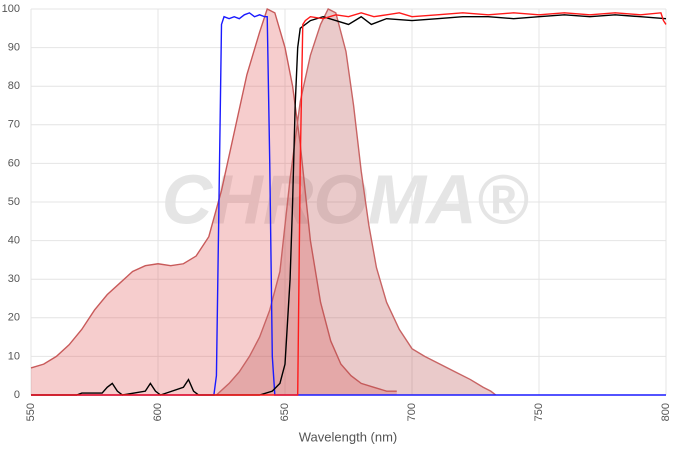 The width and height of the screenshot is (682, 450). What do you see at coordinates (539, 412) in the screenshot?
I see `x-tick-label: 750` at bounding box center [539, 412].